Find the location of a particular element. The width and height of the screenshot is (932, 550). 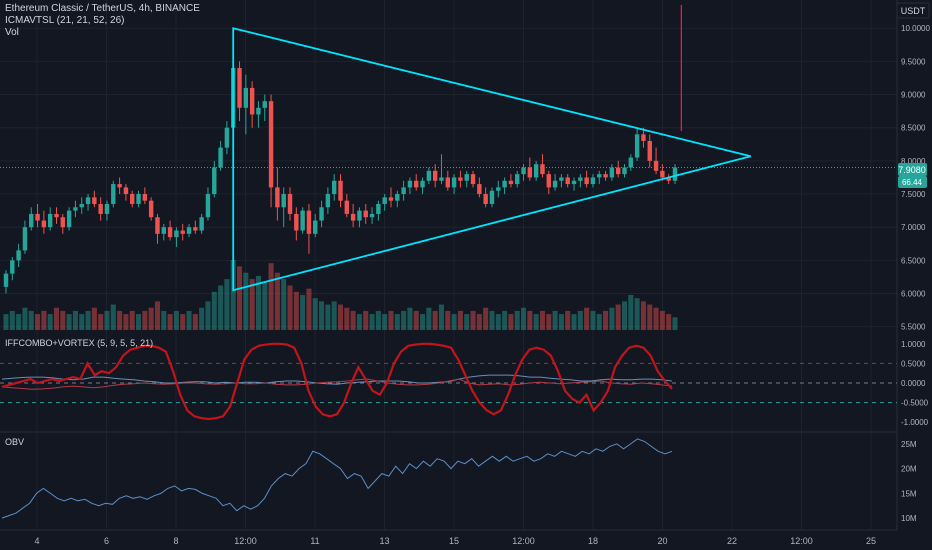

volume-bars is located at coordinates (340, 295).